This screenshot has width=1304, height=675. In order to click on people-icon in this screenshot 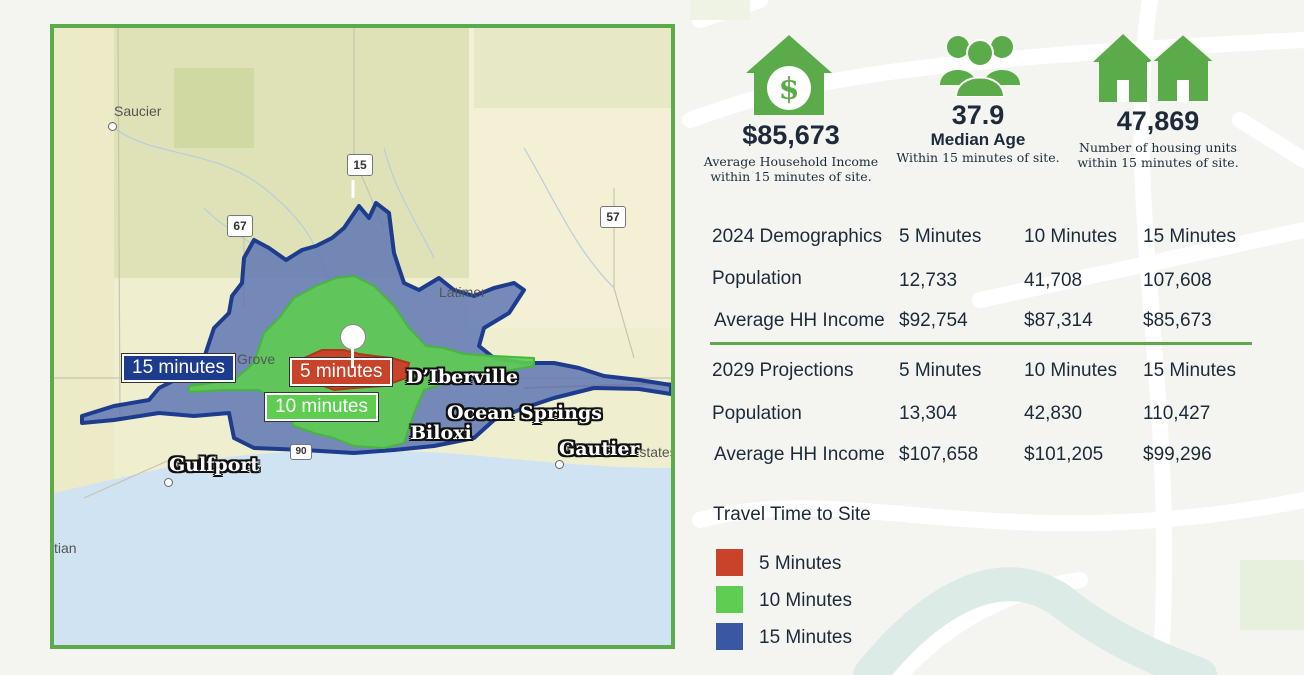, I will do `click(980, 66)`.